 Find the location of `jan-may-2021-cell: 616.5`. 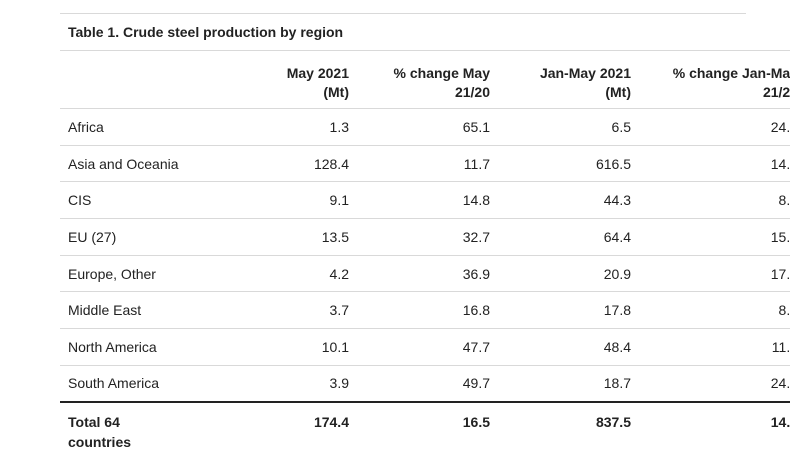

jan-may-2021-cell: 616.5 is located at coordinates (613, 163).